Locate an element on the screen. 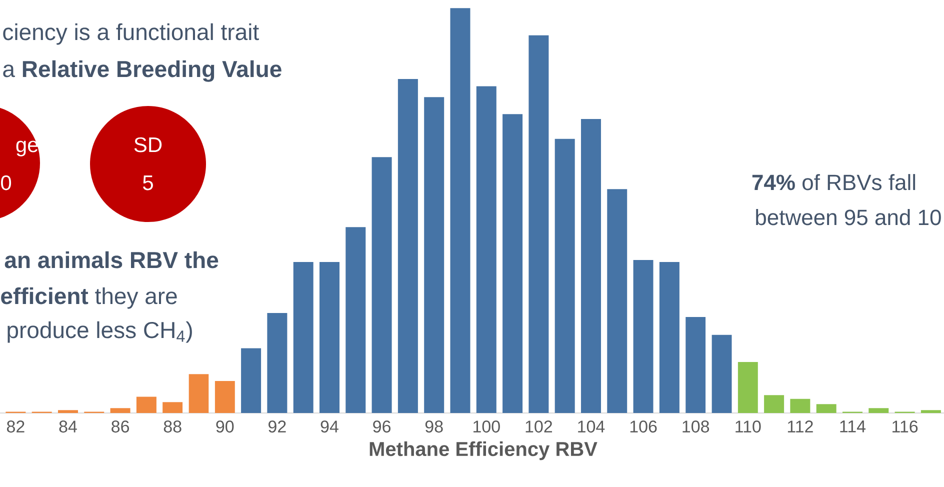 The width and height of the screenshot is (944, 487). x-tick-label: 114 is located at coordinates (853, 426).